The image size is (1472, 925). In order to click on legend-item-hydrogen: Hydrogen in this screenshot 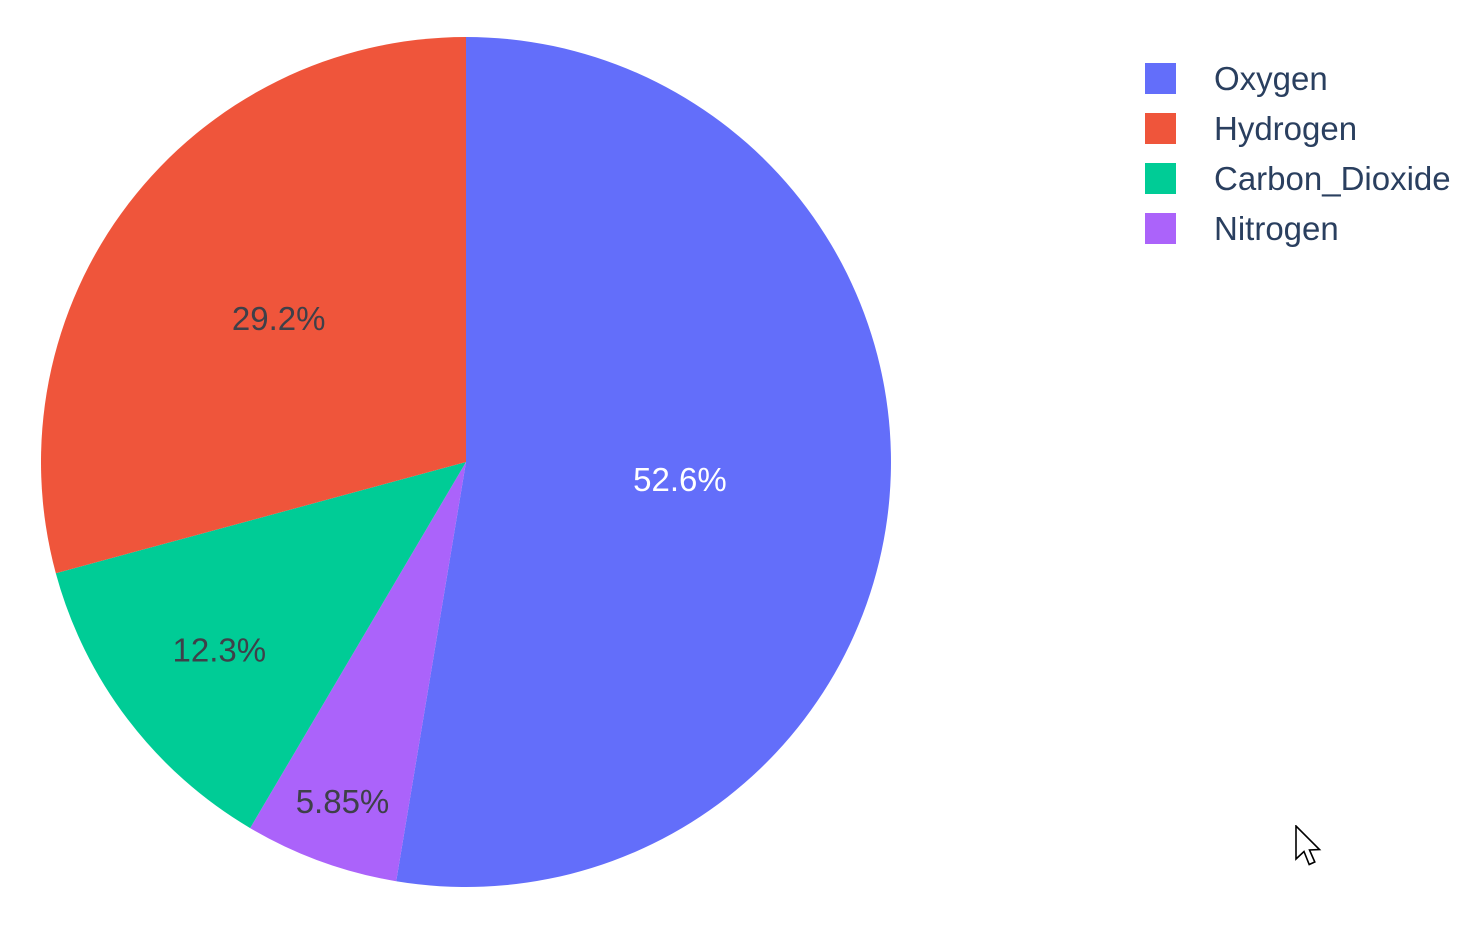, I will do `click(1298, 128)`.